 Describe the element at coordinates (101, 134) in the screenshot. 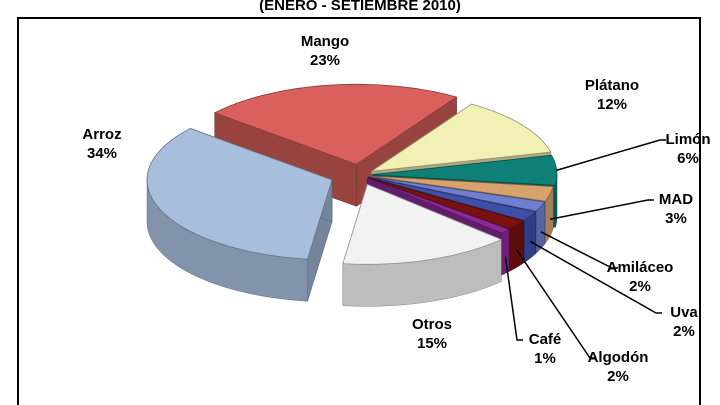

I see `slice-label: Arroz` at that location.